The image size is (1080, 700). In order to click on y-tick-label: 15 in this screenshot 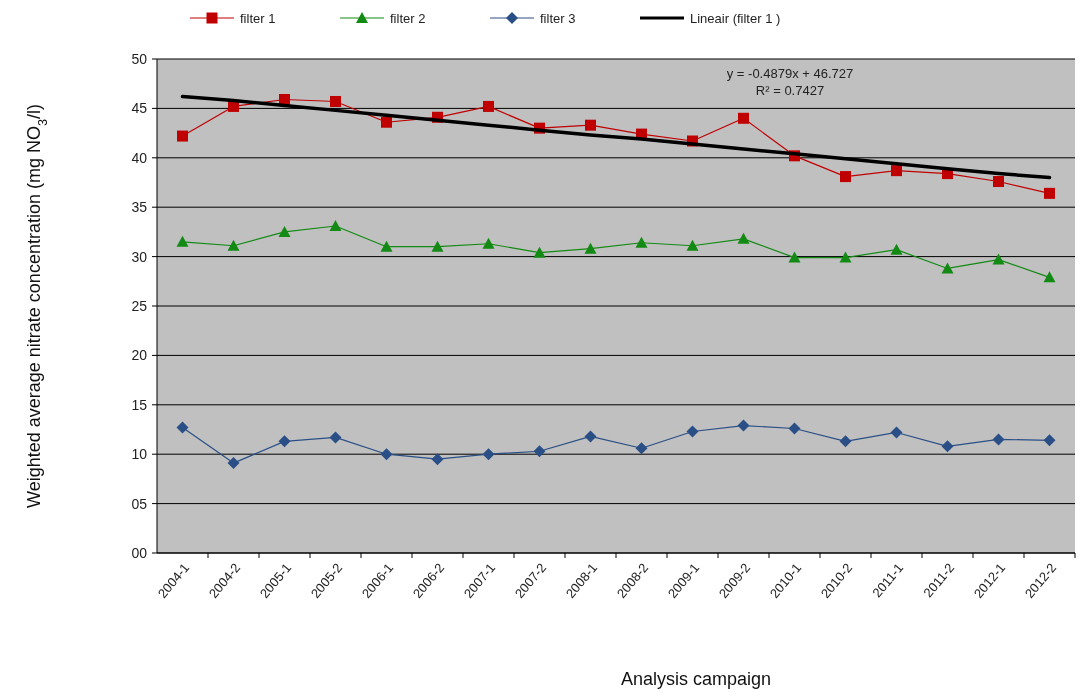, I will do `click(139, 404)`.